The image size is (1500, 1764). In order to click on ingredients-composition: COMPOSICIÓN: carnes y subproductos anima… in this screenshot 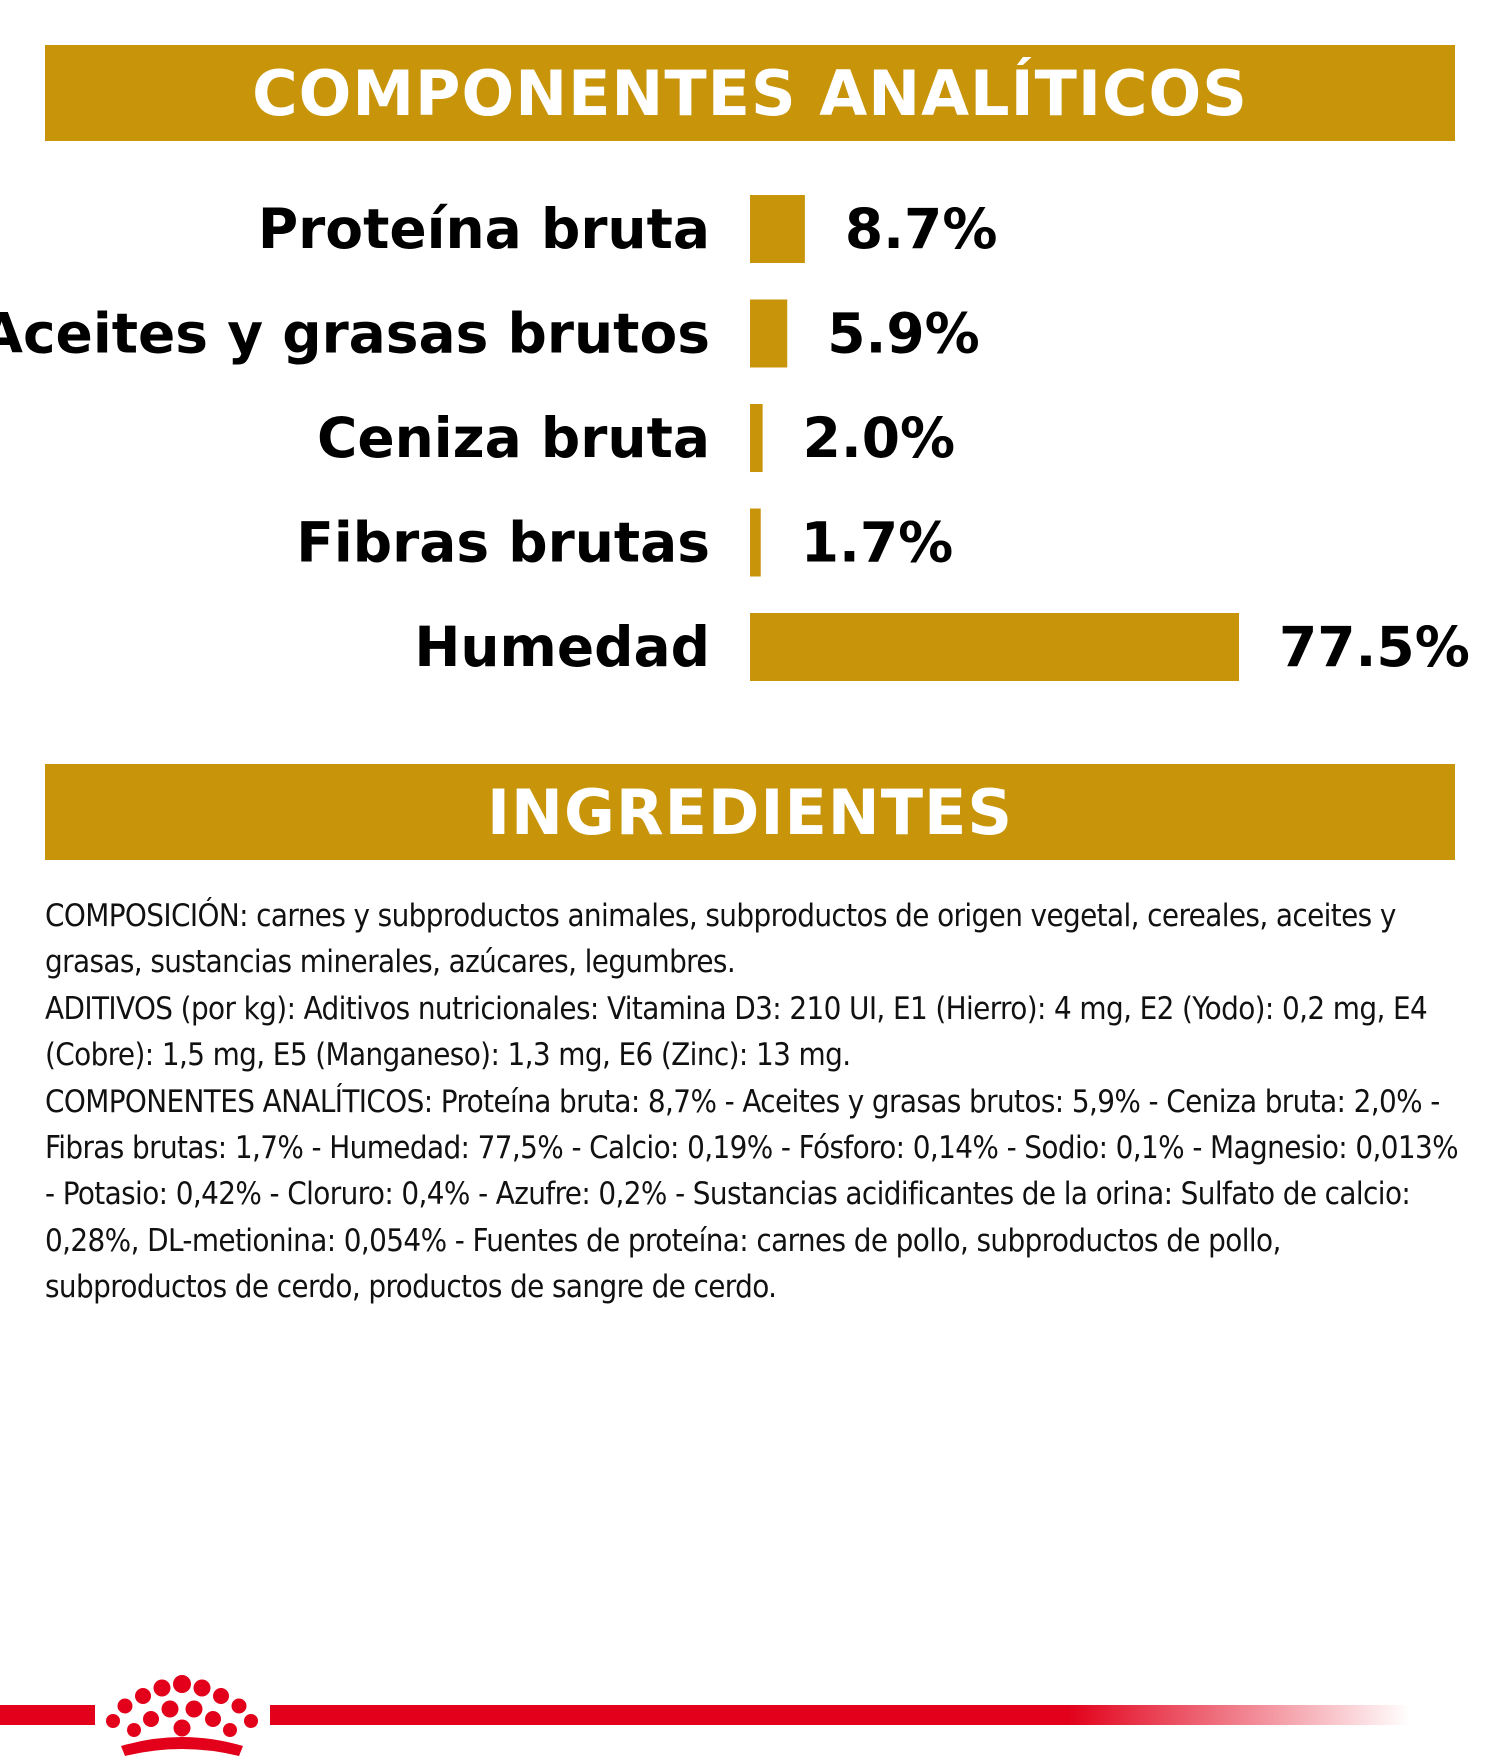, I will do `click(720, 939)`.